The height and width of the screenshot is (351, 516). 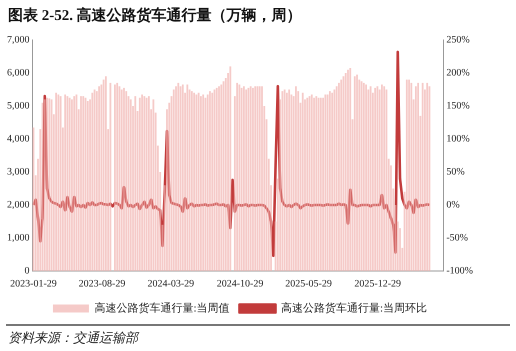 What do you see at coordinates (155, 16) in the screenshot?
I see `chart-title: 图表 2-52. 高速公路货车通行量（万辆，周）` at bounding box center [155, 16].